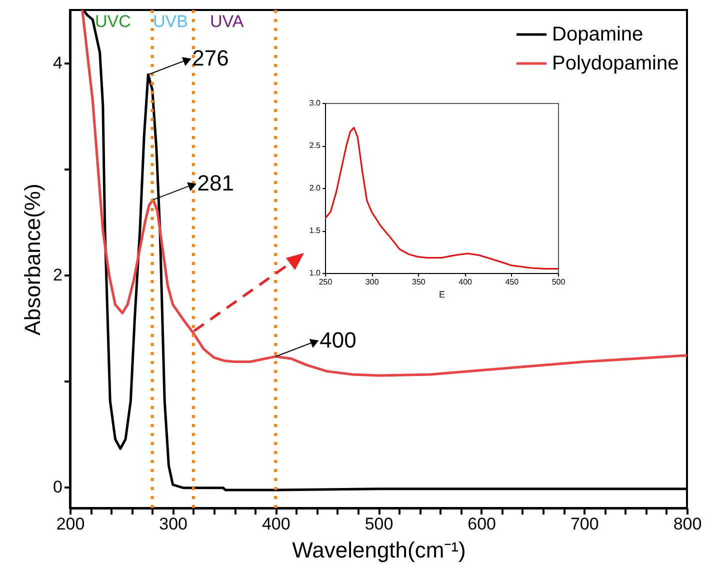  What do you see at coordinates (315, 103) in the screenshot?
I see `y-tick-label: 3.0` at bounding box center [315, 103].